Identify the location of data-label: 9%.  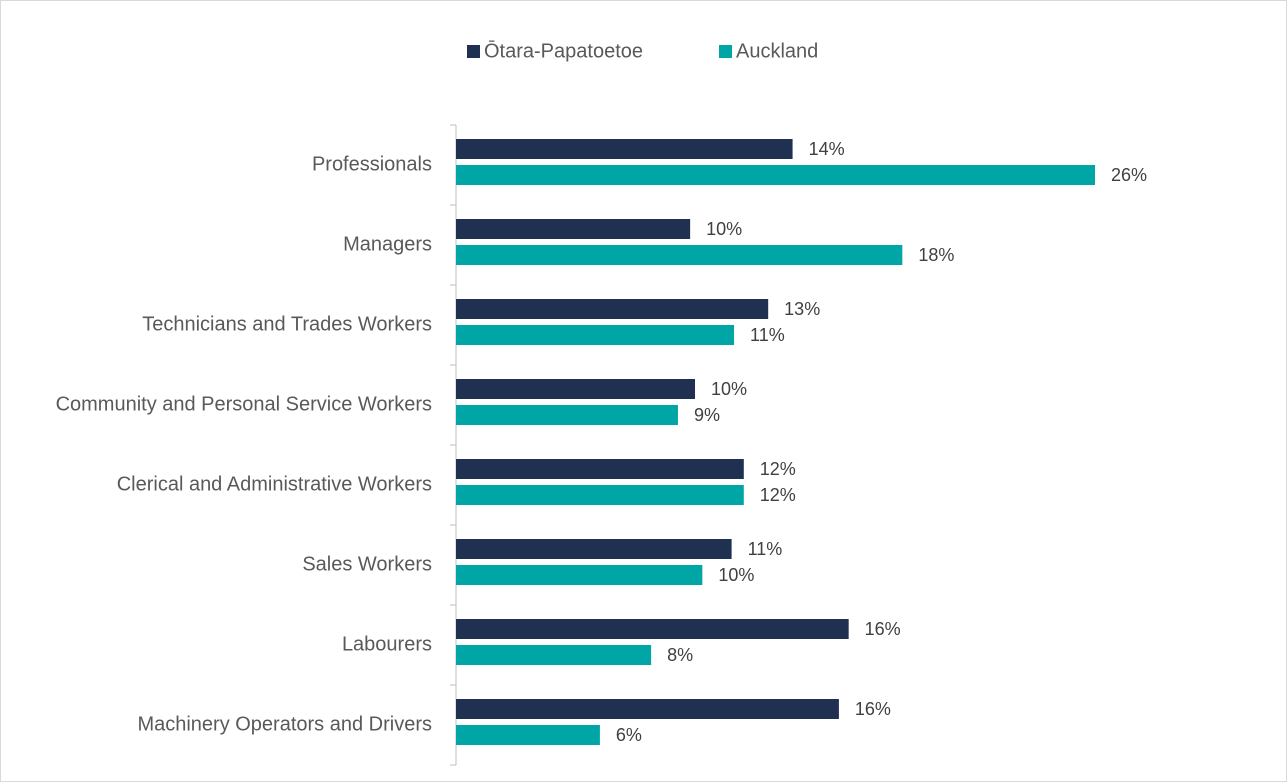
(707, 415).